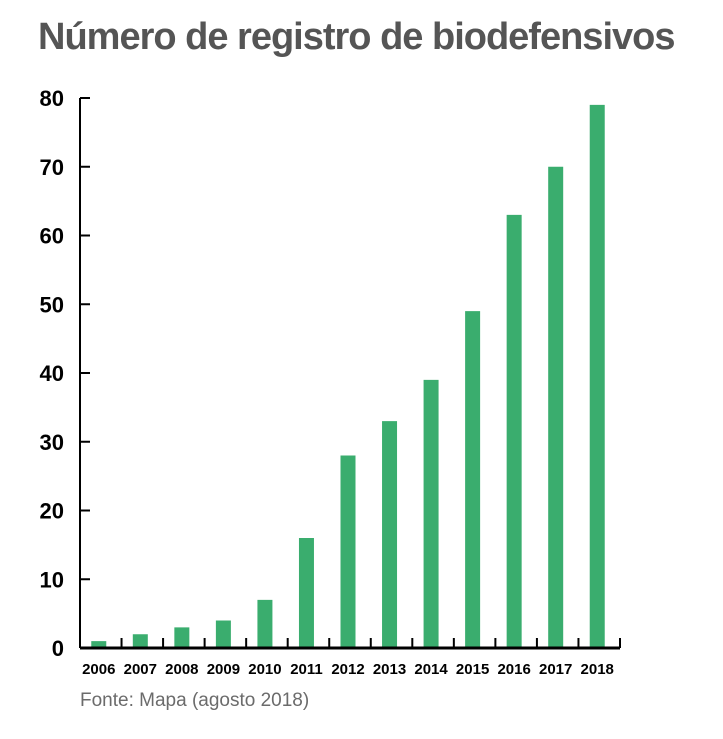  What do you see at coordinates (52, 373) in the screenshot?
I see `y-tick-label: 40` at bounding box center [52, 373].